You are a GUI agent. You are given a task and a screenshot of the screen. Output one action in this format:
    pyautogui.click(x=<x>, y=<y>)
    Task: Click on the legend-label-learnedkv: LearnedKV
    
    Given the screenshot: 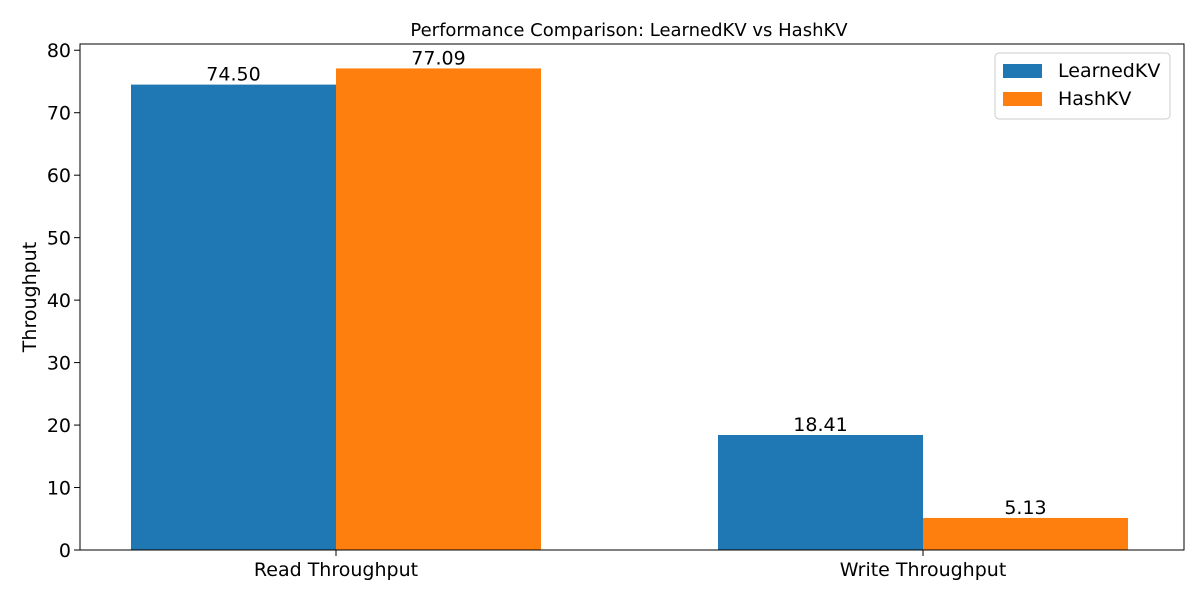 What is the action you would take?
    pyautogui.click(x=1109, y=71)
    